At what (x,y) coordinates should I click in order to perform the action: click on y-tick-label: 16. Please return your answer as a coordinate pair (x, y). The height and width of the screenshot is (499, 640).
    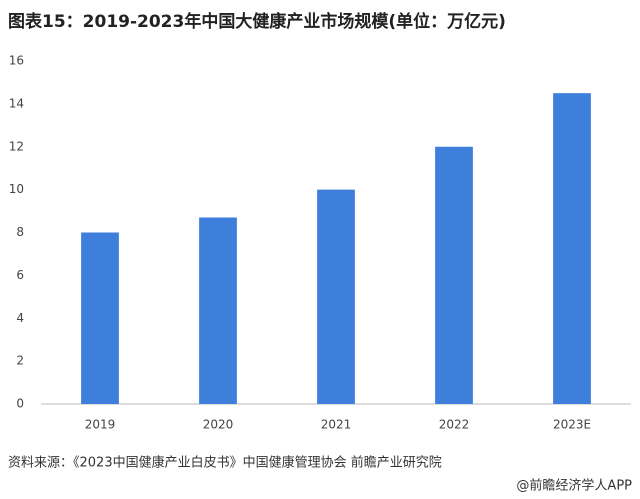
    Looking at the image, I should click on (16, 61).